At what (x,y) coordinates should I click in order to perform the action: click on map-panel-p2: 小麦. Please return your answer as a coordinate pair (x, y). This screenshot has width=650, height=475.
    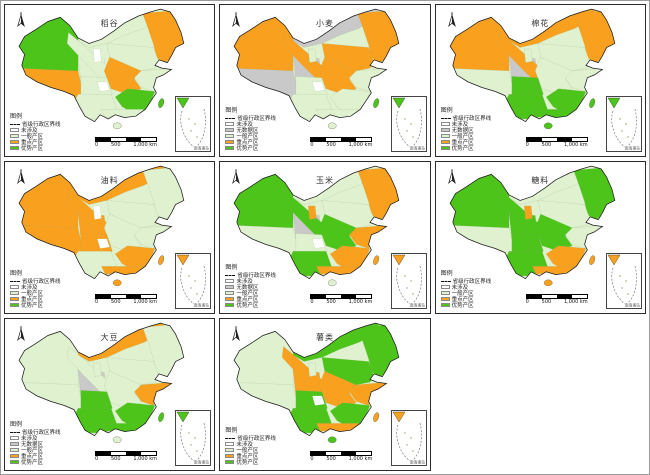
    Looking at the image, I should click on (325, 80).